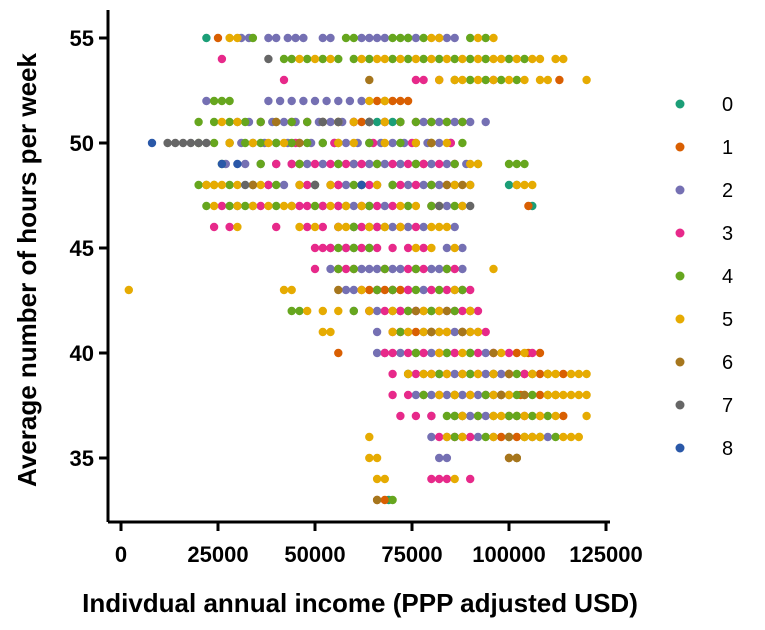 This screenshot has width=765, height=630. What do you see at coordinates (704, 363) in the screenshot?
I see `legend-item-6: 6` at bounding box center [704, 363].